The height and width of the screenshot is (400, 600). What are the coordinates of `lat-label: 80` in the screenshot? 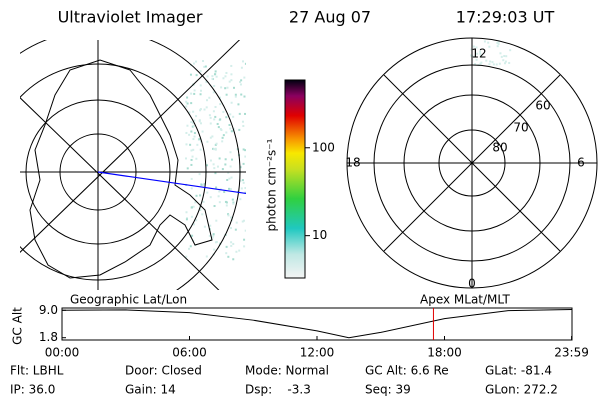 It's located at (499, 148).